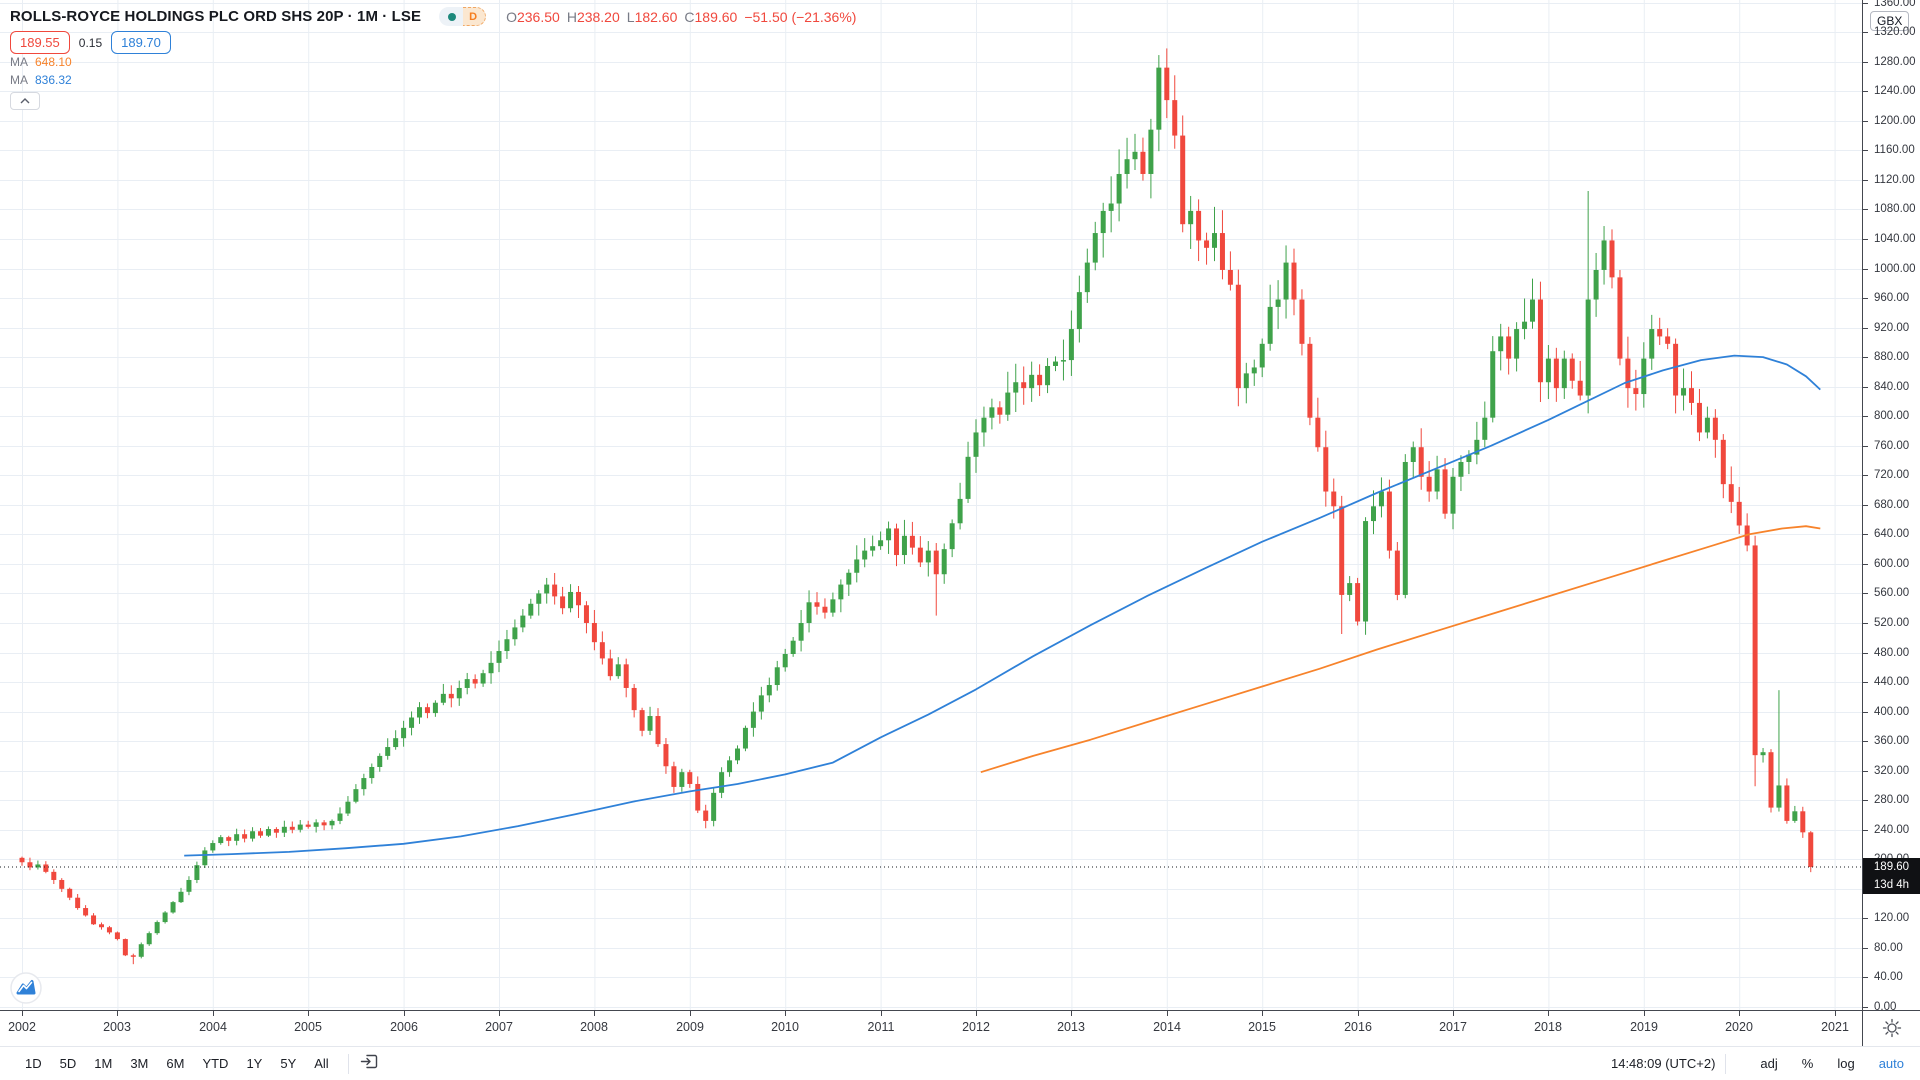  What do you see at coordinates (1891, 885) in the screenshot?
I see `bar-countdown-flag: 13d 4h` at bounding box center [1891, 885].